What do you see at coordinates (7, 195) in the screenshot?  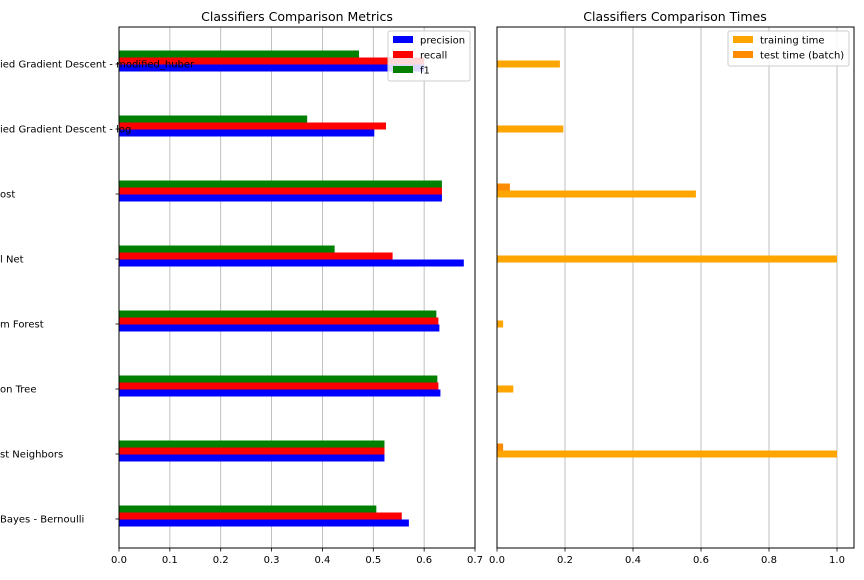 I see `metrics-category-label: ost` at bounding box center [7, 195].